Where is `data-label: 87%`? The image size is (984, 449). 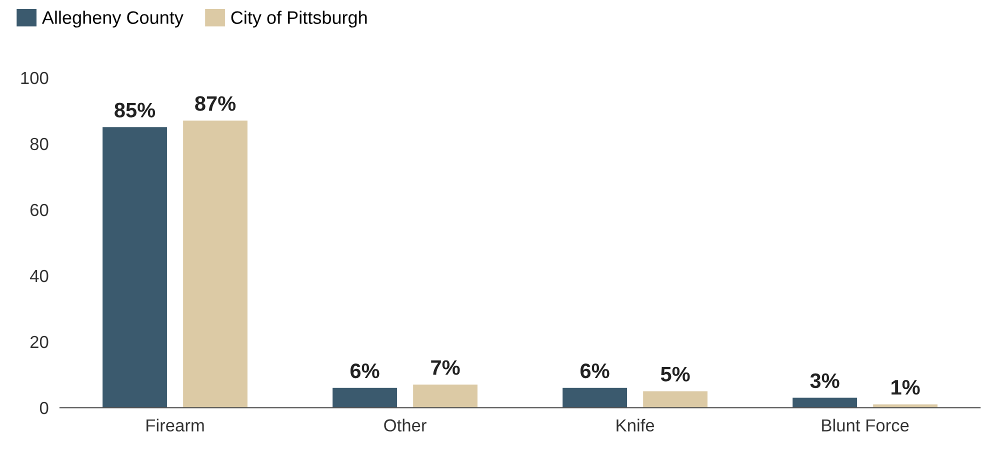
data-label: 87% is located at coordinates (215, 103).